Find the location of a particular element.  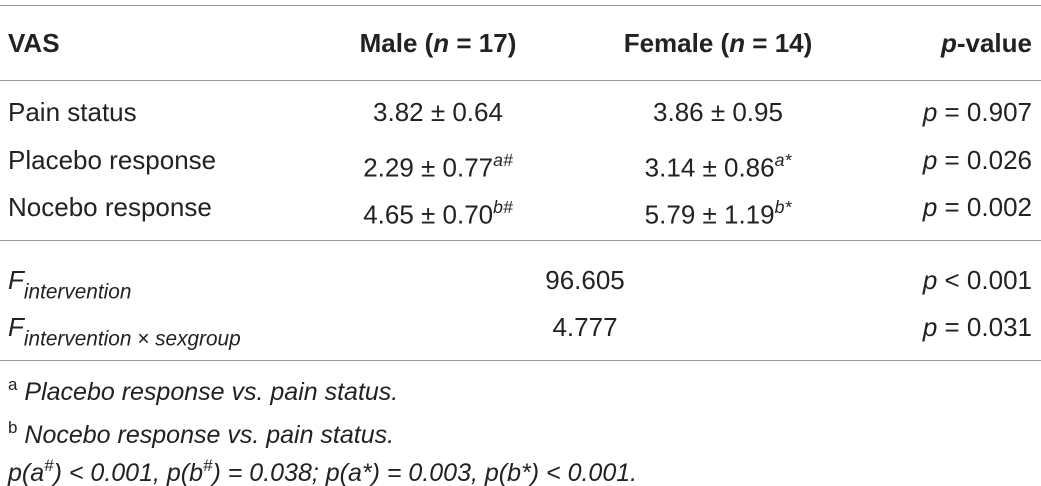

text-segment: b# is located at coordinates (503, 207).